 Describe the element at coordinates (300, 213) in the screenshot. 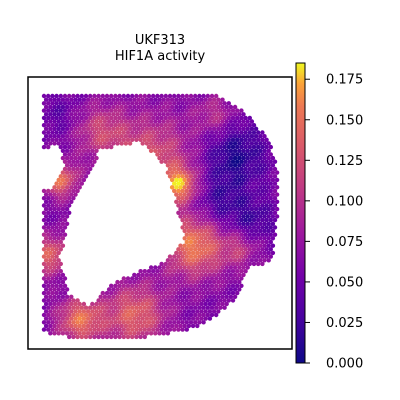

I see `colorbar` at that location.